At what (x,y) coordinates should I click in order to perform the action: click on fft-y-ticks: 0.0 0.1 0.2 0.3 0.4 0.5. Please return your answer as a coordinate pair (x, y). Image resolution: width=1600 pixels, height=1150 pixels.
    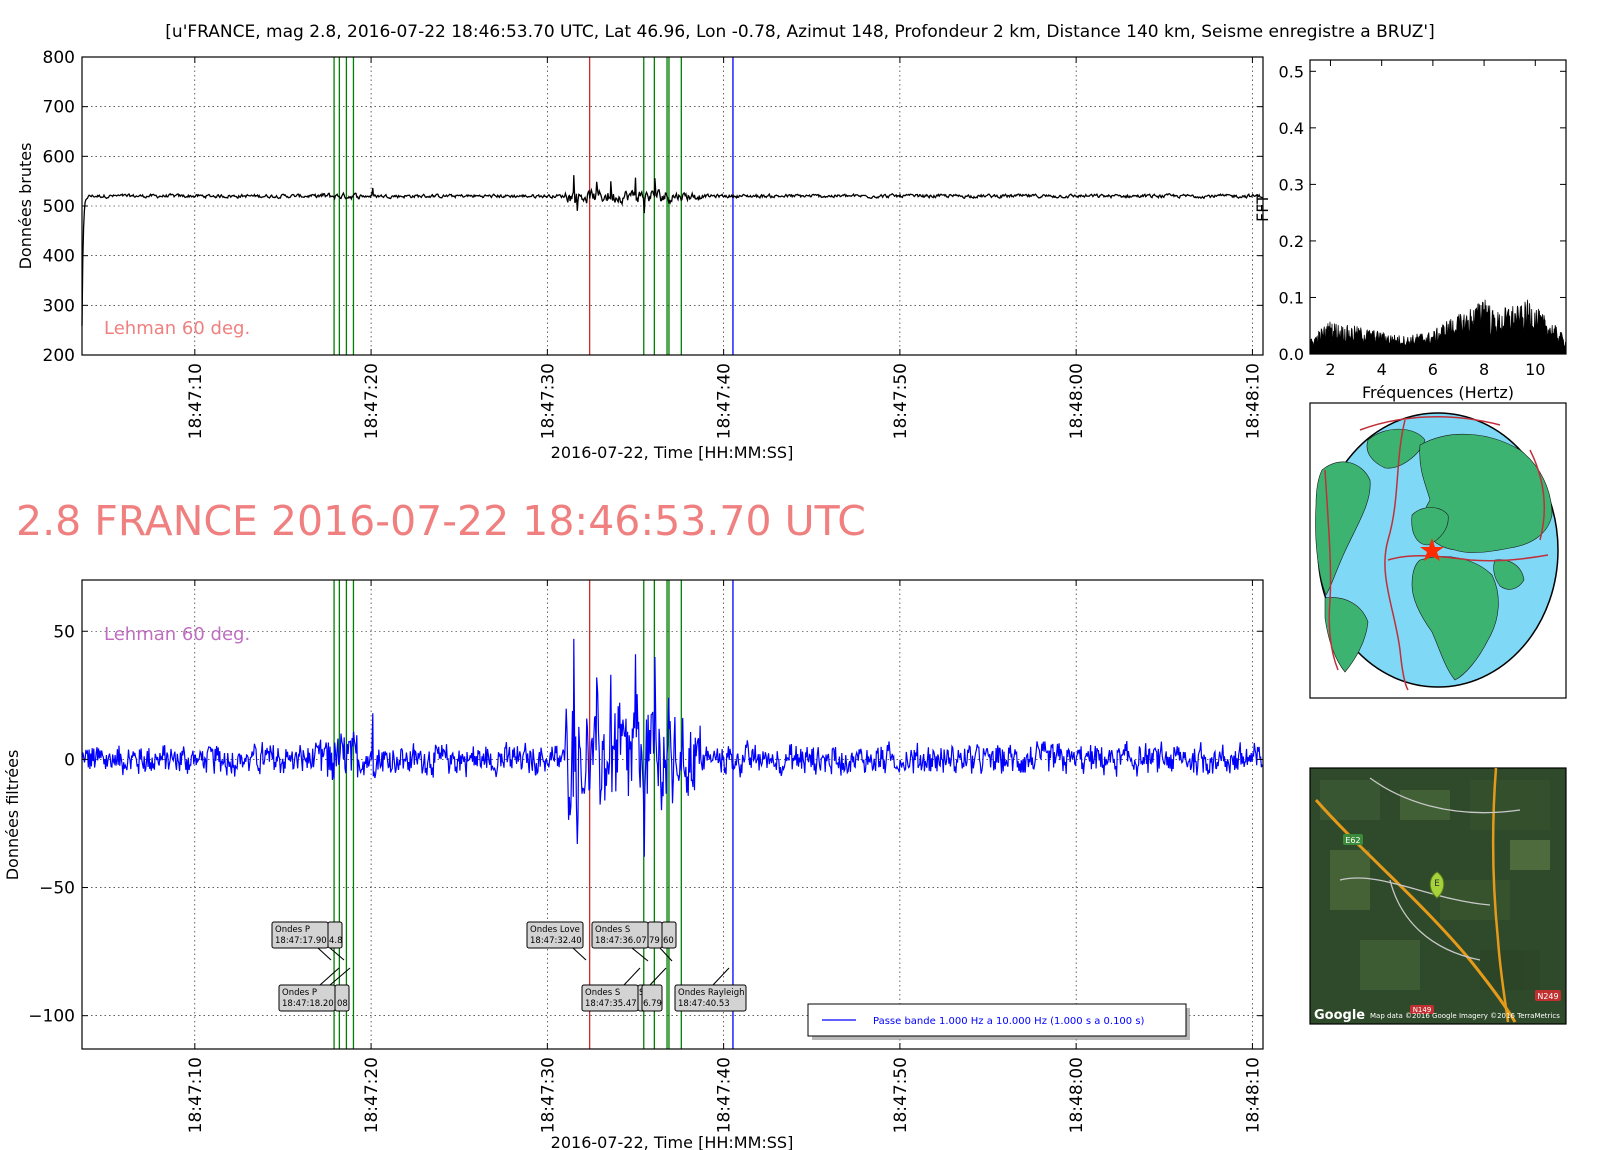
    Looking at the image, I should click on (1422, 213).